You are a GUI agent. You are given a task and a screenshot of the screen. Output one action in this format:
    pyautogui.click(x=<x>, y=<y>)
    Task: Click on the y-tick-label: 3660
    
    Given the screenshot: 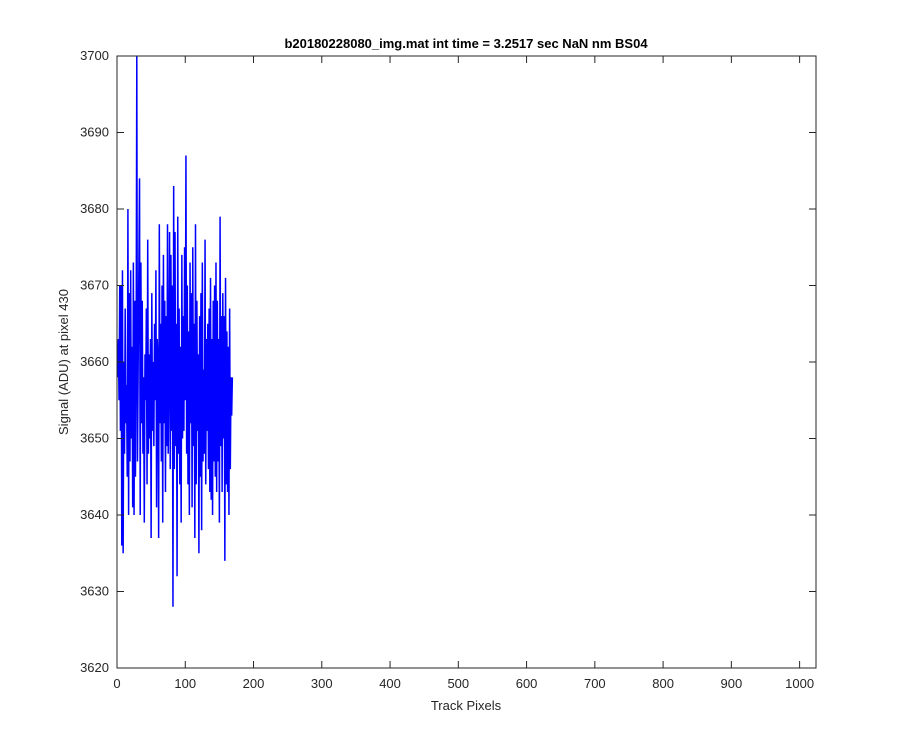 What is the action you would take?
    pyautogui.click(x=94, y=361)
    